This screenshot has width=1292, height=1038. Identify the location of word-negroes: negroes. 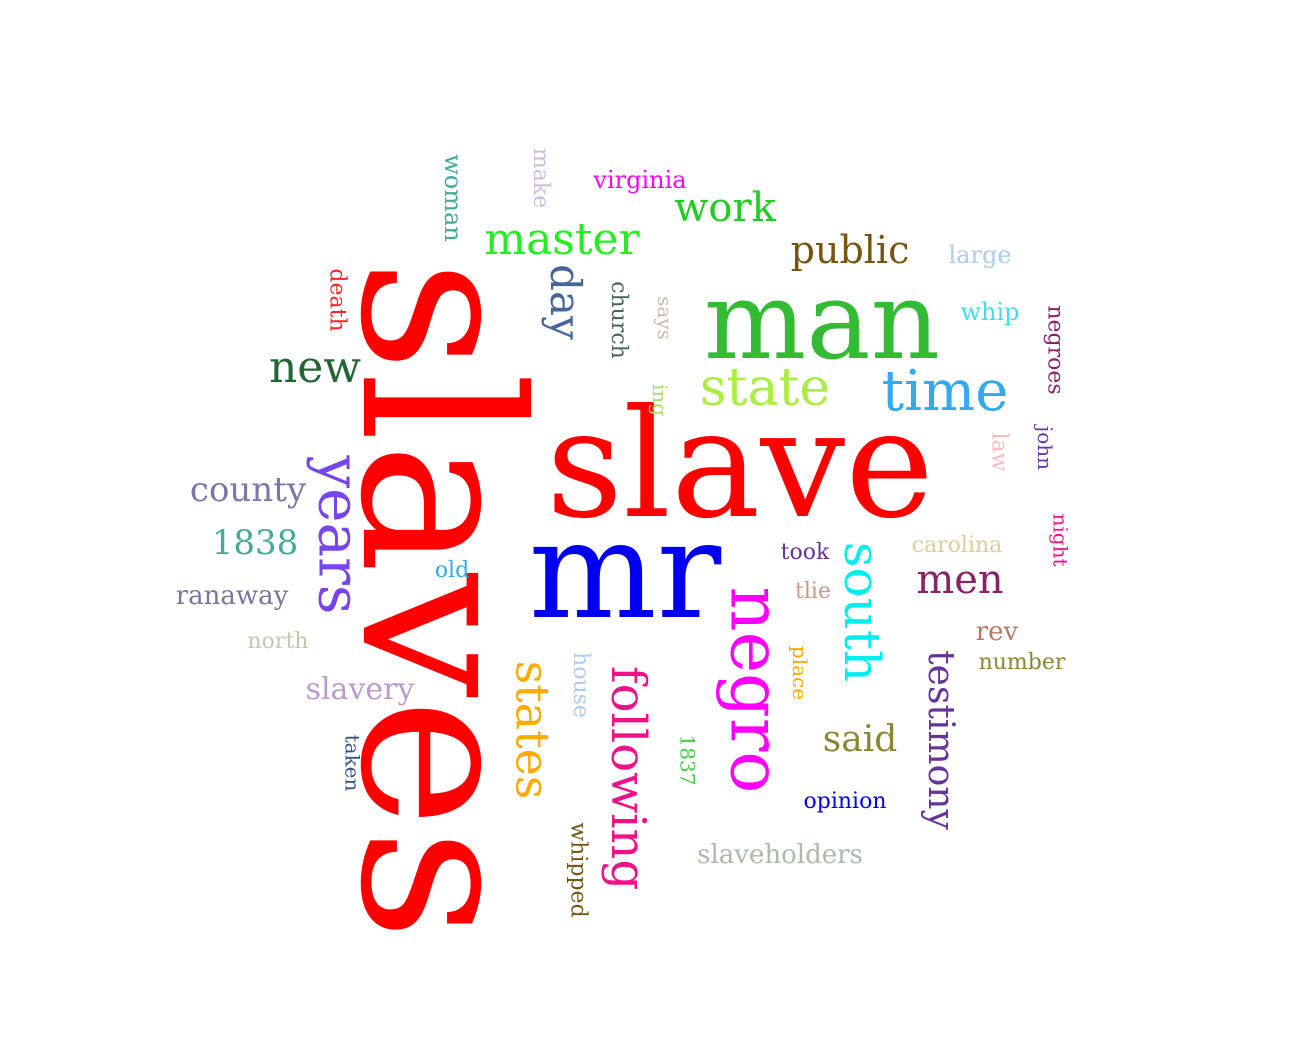
(1055, 350).